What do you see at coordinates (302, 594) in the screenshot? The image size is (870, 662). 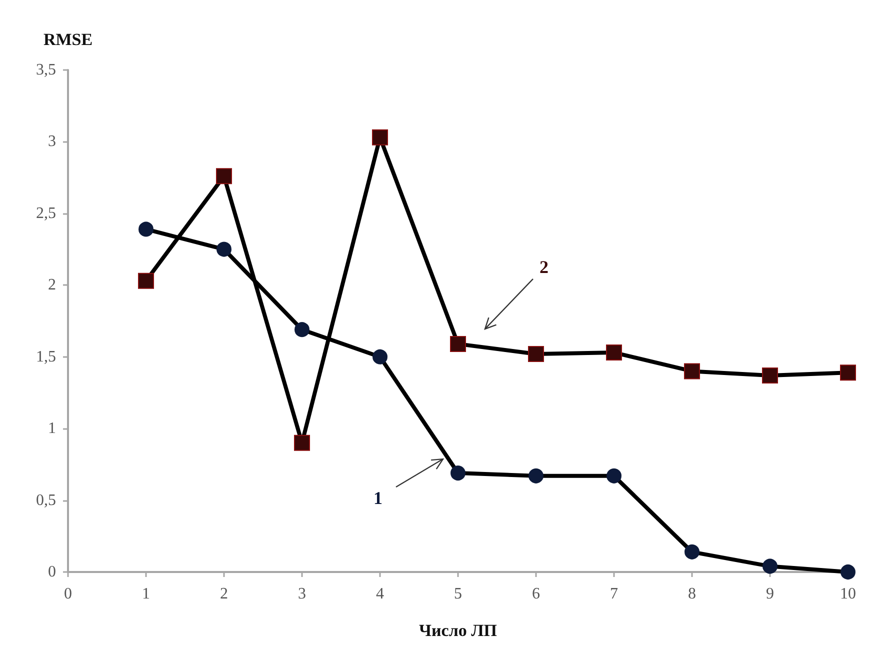 I see `x-tick-label: 3` at bounding box center [302, 594].